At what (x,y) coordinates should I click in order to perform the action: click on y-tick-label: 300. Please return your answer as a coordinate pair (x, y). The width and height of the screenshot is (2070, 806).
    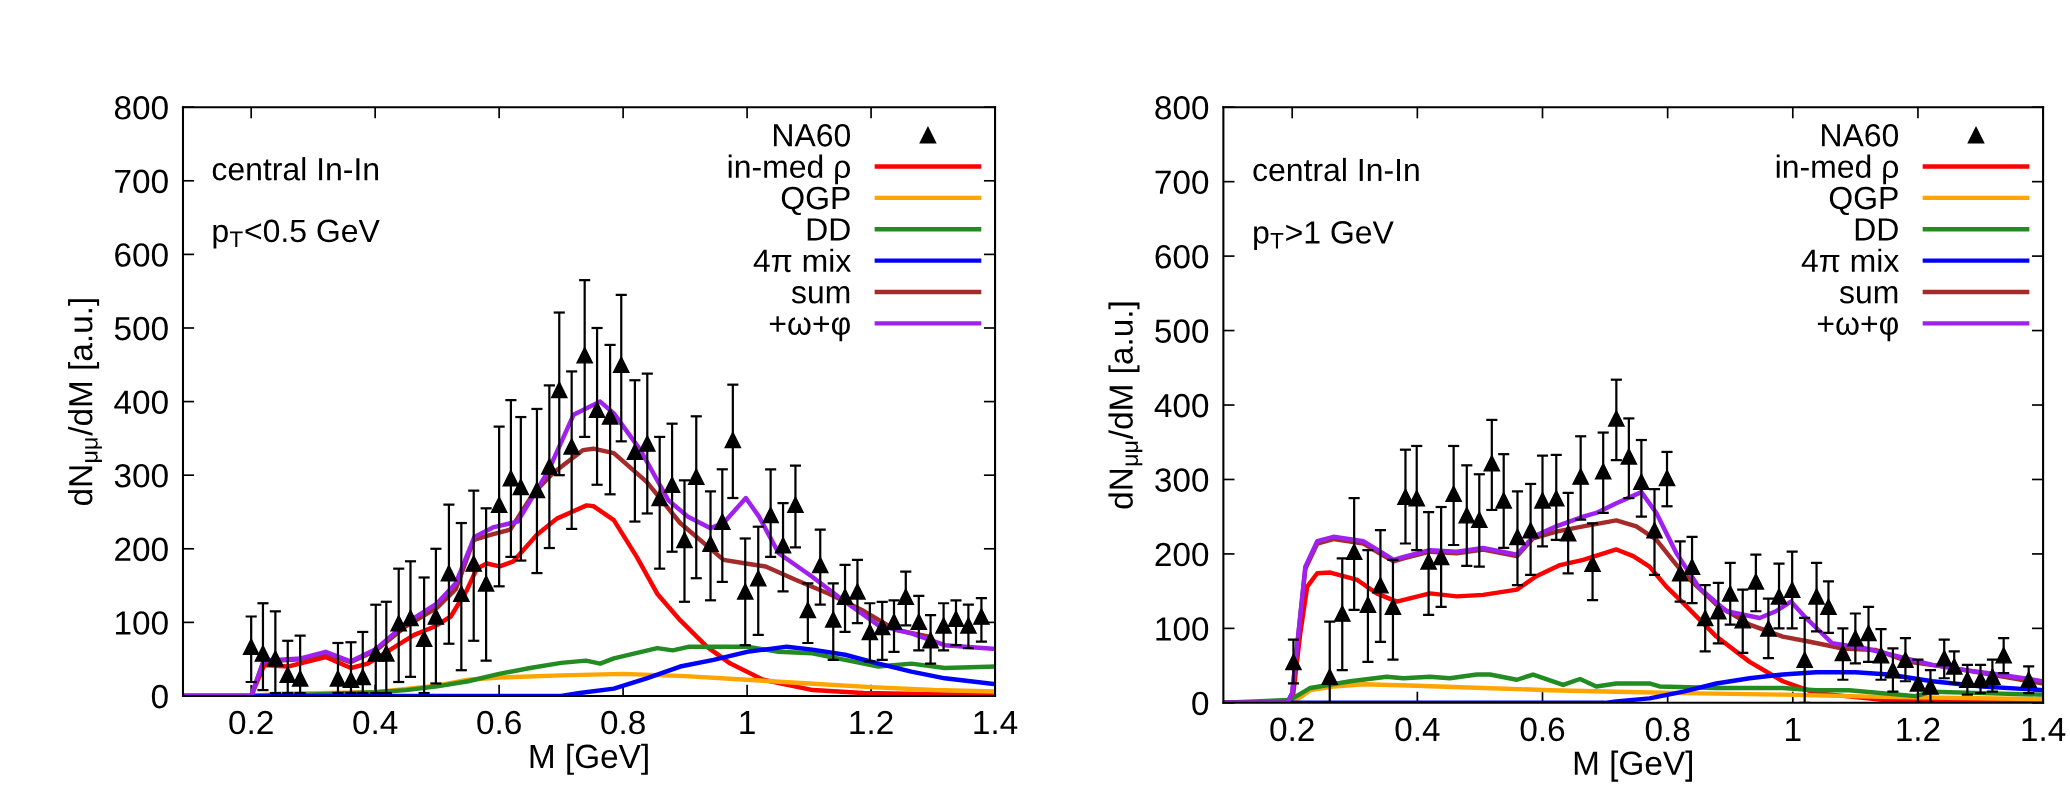
    Looking at the image, I should click on (141, 475).